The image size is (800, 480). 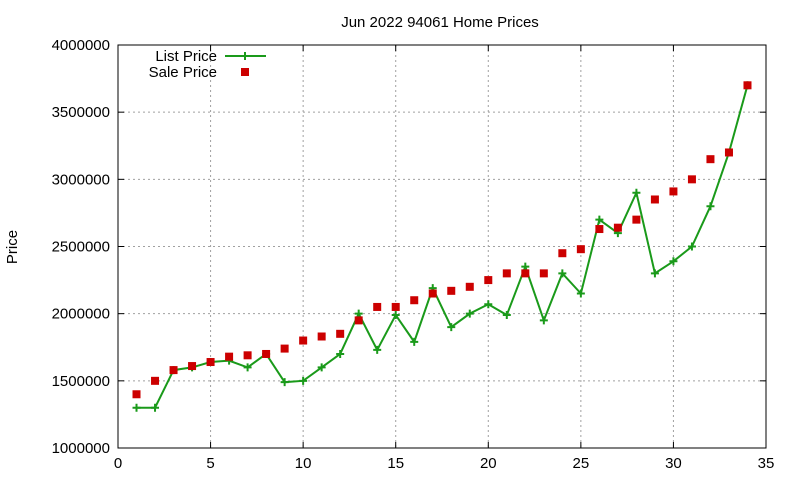 I want to click on y-tick-label: 4000000, so click(x=81, y=45).